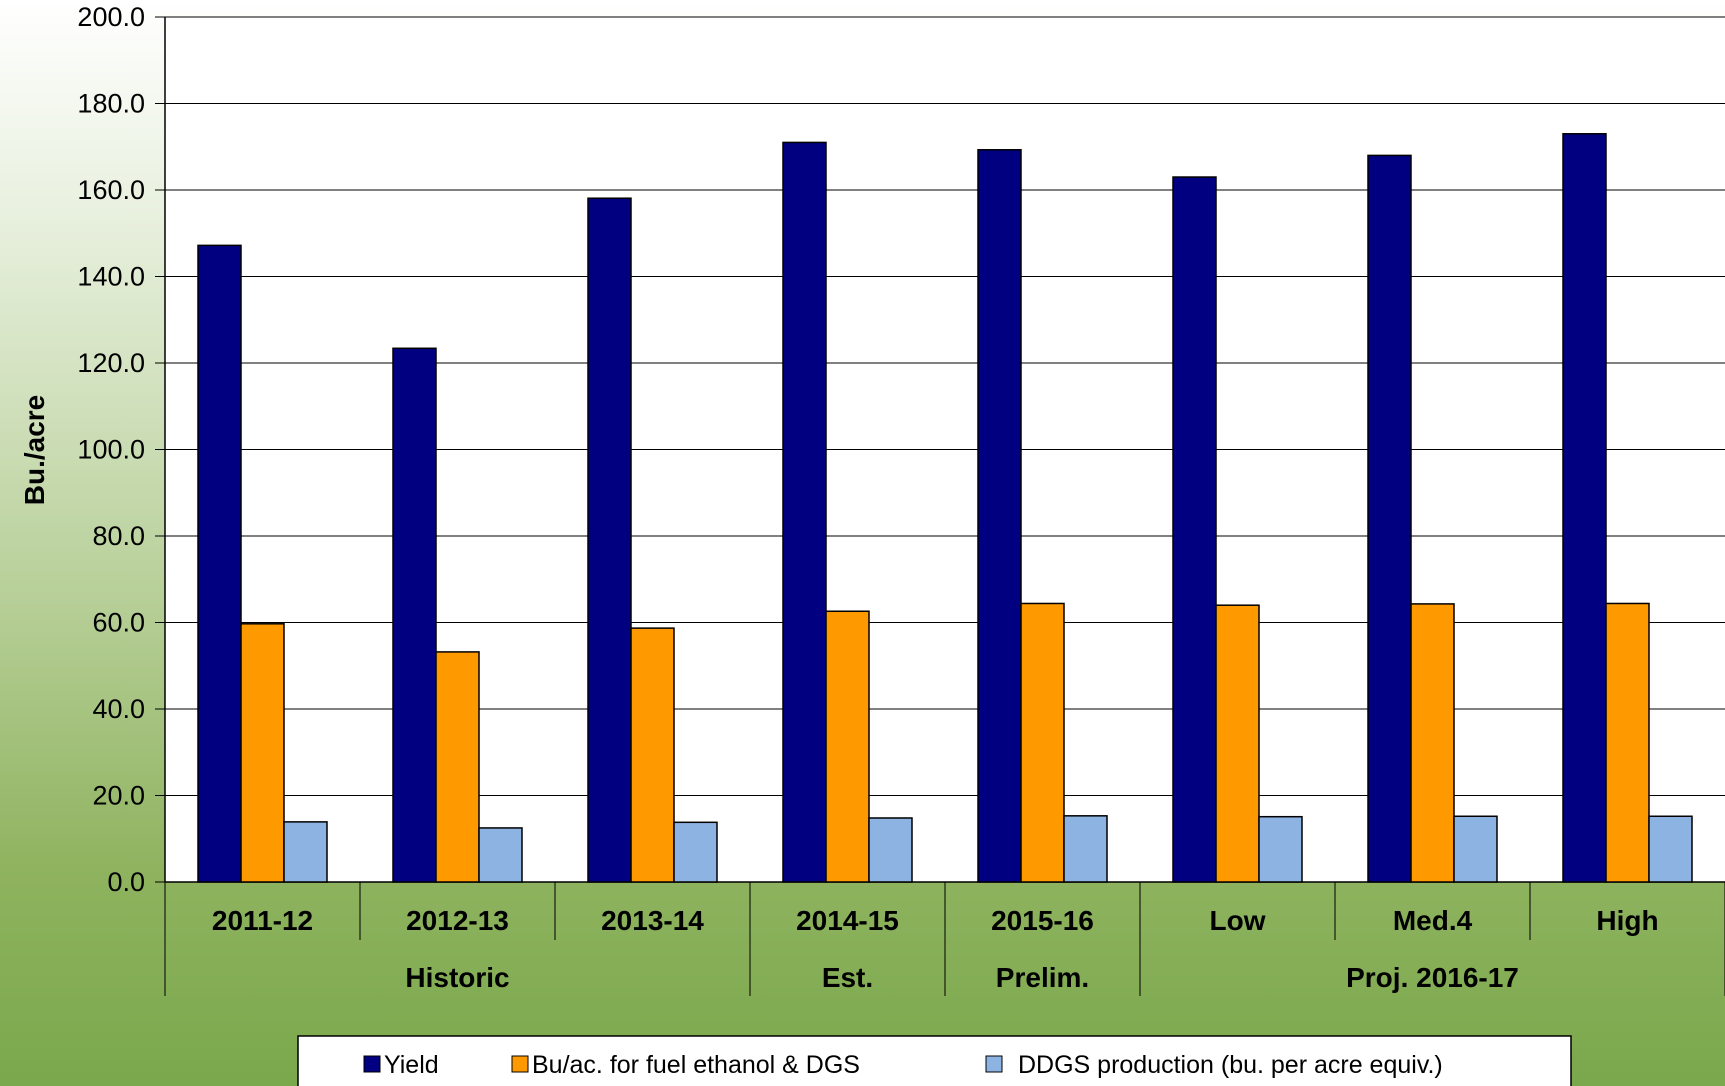  What do you see at coordinates (457, 920) in the screenshot?
I see `x-tick-label: 2012-13` at bounding box center [457, 920].